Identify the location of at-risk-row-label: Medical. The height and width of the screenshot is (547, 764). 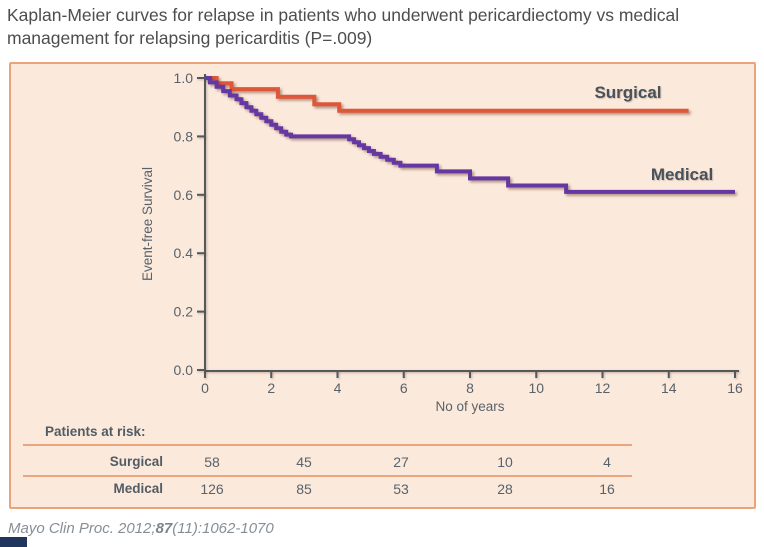
(138, 488).